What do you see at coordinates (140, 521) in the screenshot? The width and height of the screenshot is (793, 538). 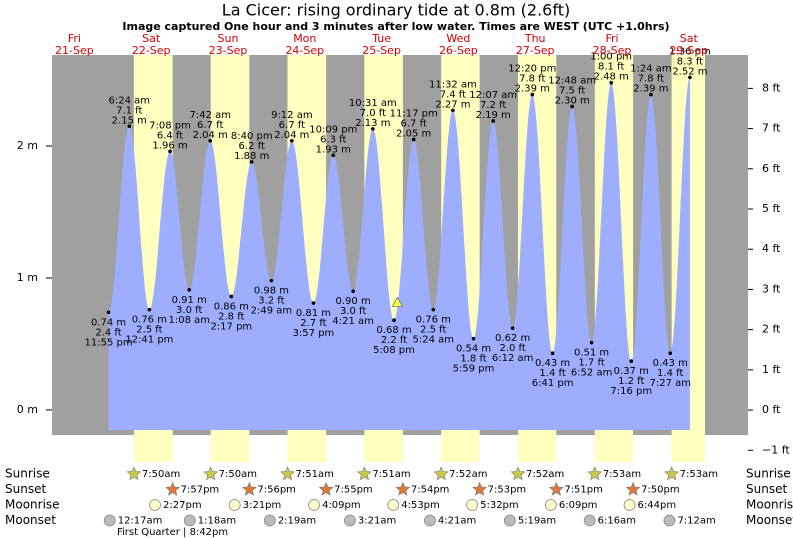 I see `event-time: 12:17am` at bounding box center [140, 521].